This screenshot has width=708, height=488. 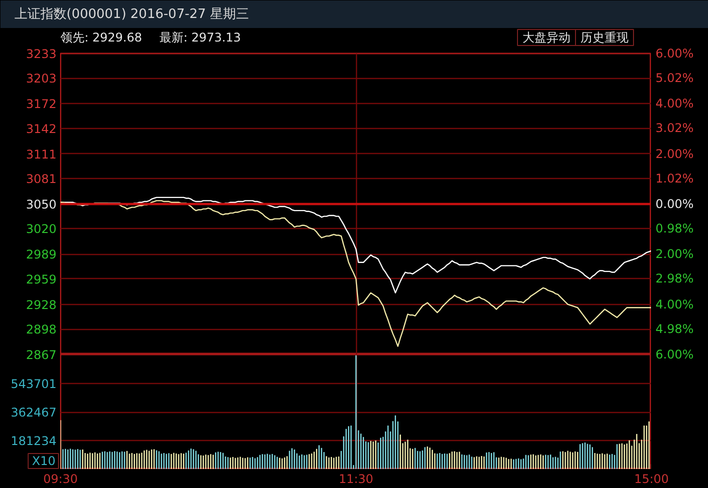 I want to click on y-tick-label: 543701, so click(x=33, y=383).